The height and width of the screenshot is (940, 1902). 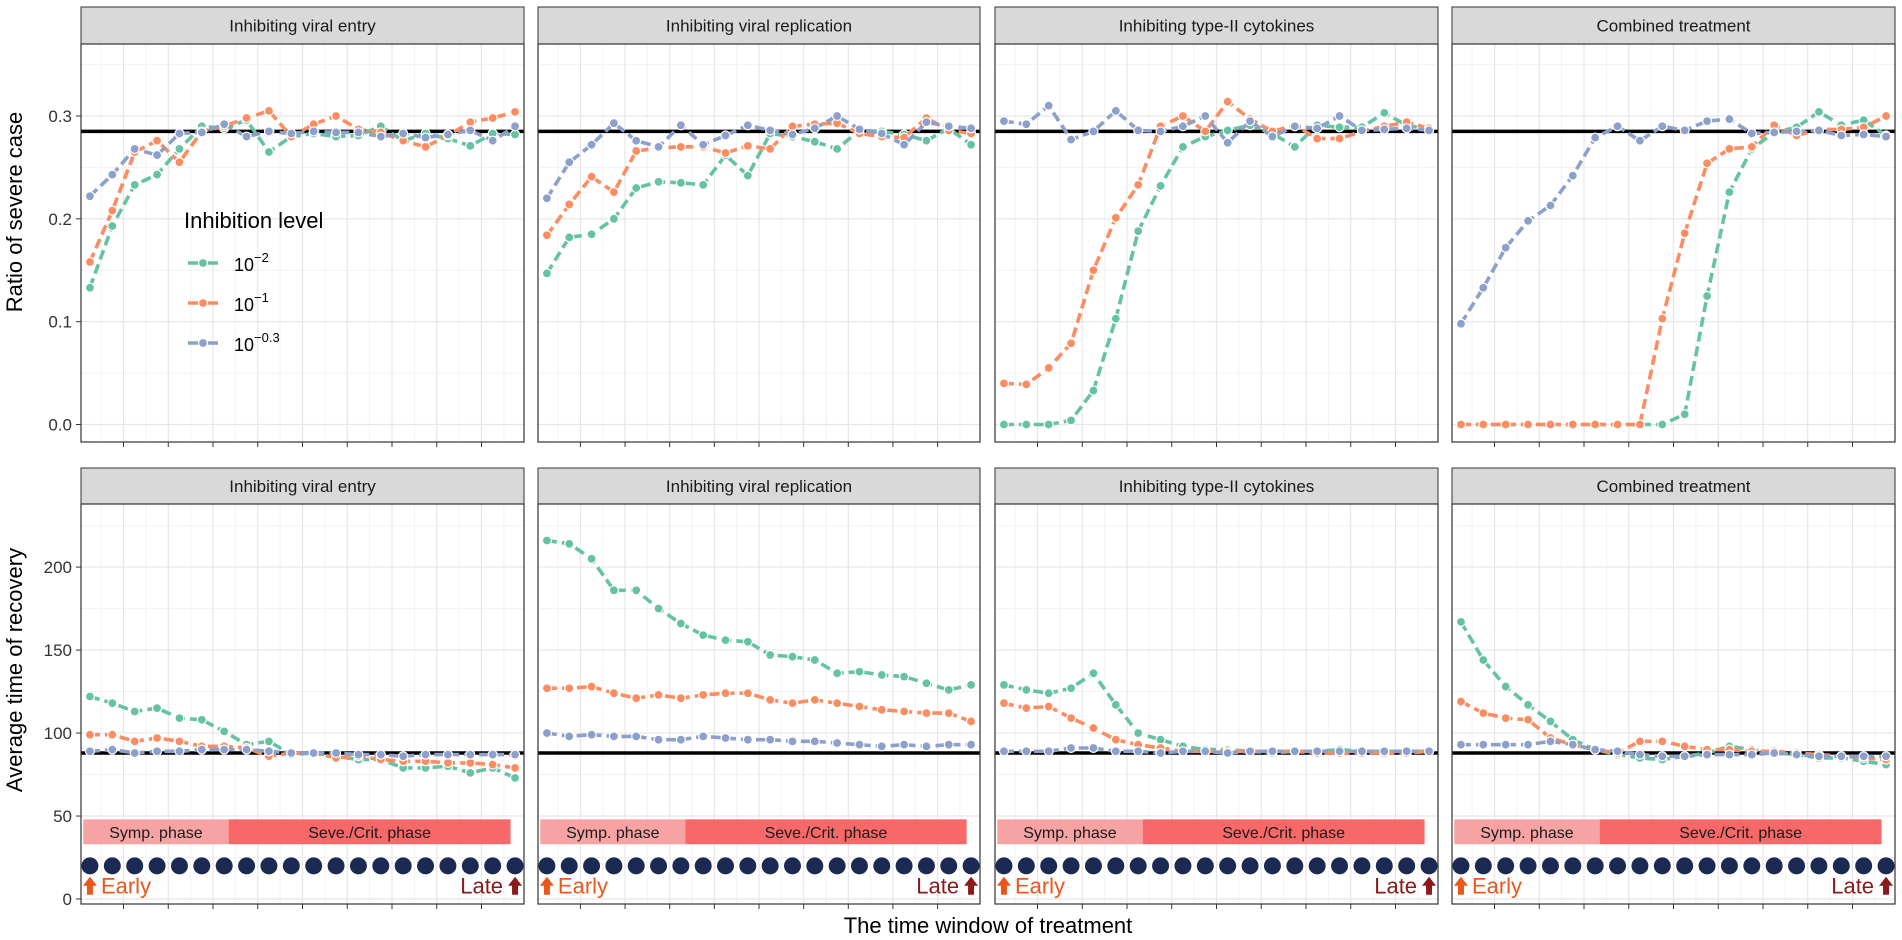 I want to click on legend-label-exponent: −0.3, so click(x=267, y=337).